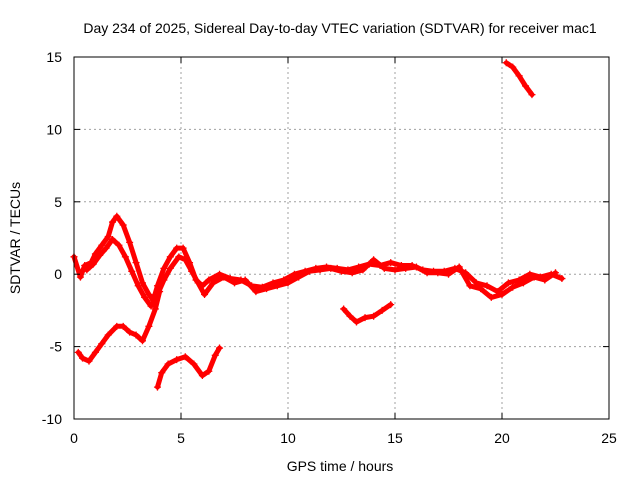  What do you see at coordinates (395, 438) in the screenshot?
I see `x-tick-label: 15` at bounding box center [395, 438].